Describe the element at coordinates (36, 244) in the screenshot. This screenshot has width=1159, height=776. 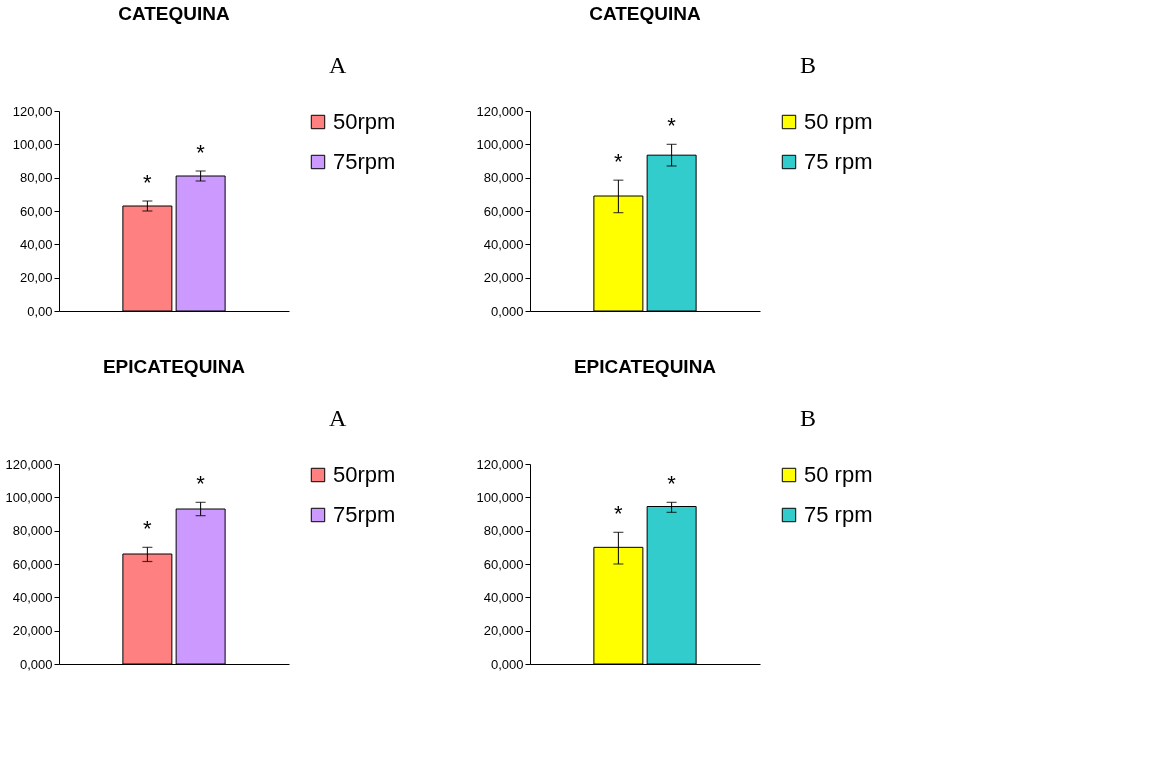
I see `y-tick-label: 40,00` at that location.